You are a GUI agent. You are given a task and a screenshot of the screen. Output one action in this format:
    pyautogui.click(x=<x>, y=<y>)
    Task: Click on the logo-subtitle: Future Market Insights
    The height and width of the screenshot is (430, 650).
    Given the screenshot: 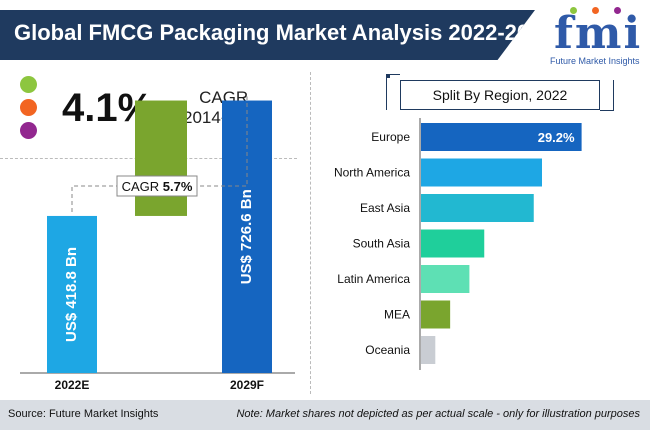 What is the action you would take?
    pyautogui.click(x=595, y=61)
    